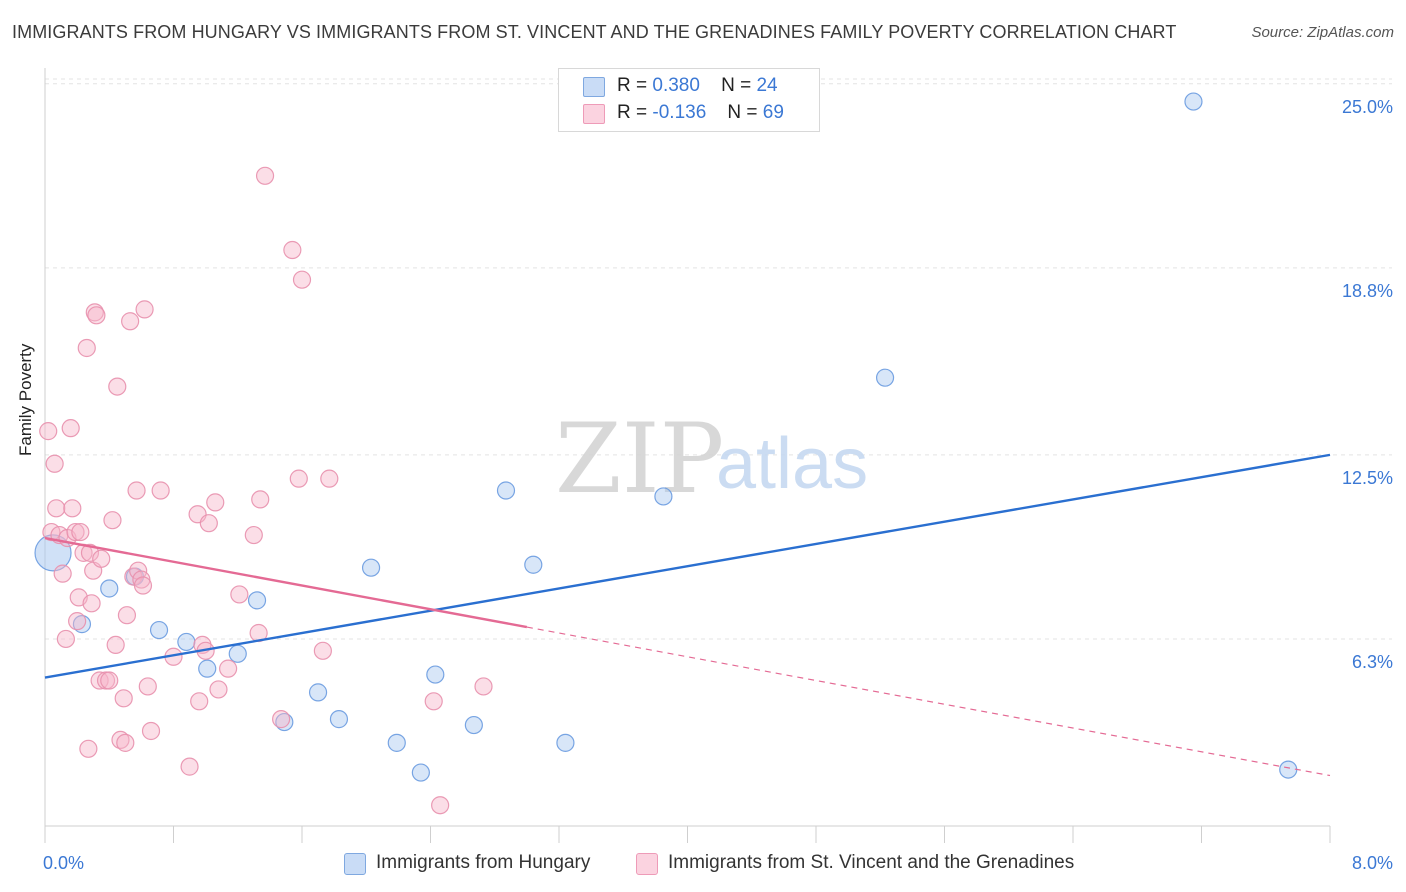 The height and width of the screenshot is (892, 1406). Describe the element at coordinates (1367, 291) in the screenshot. I see `y-tick-label: 18.8%` at that location.